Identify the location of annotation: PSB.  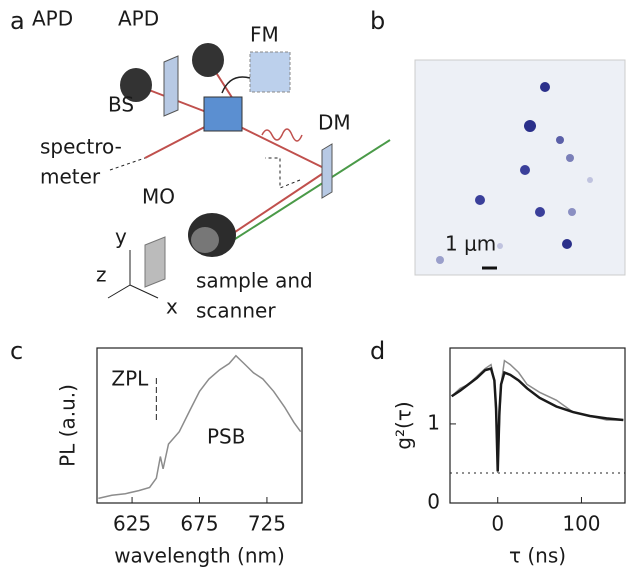
(226, 437).